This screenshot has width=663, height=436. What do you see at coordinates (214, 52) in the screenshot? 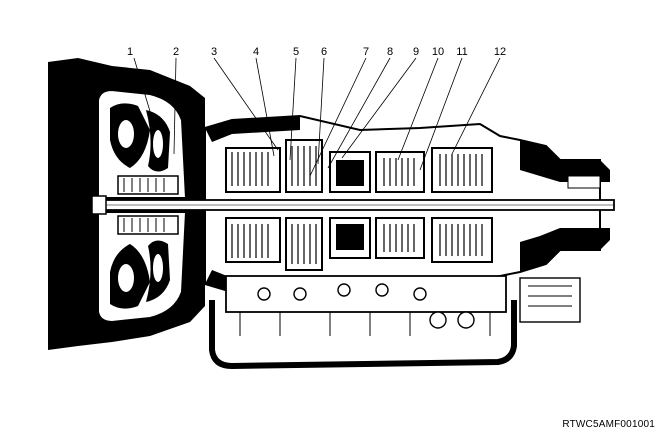
I see `callout-3: 3` at bounding box center [214, 52].